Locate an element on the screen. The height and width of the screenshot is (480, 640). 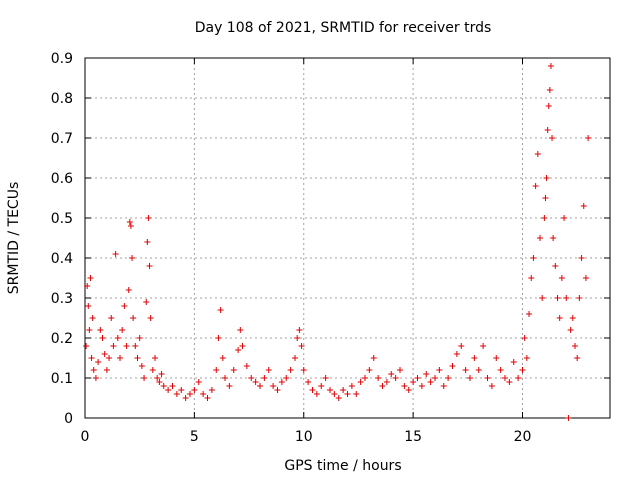
x-tick-label: 10 is located at coordinates (304, 437).